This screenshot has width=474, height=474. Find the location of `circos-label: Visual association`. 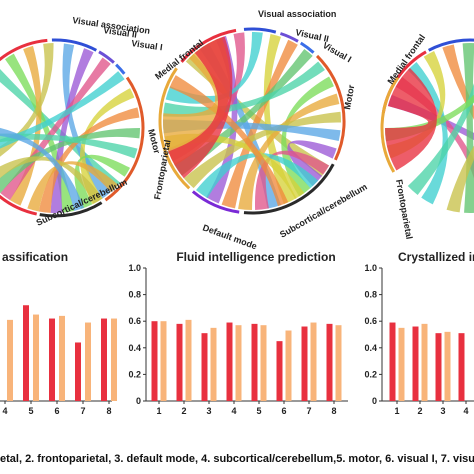

circos-label: Visual association is located at coordinates (297, 14).